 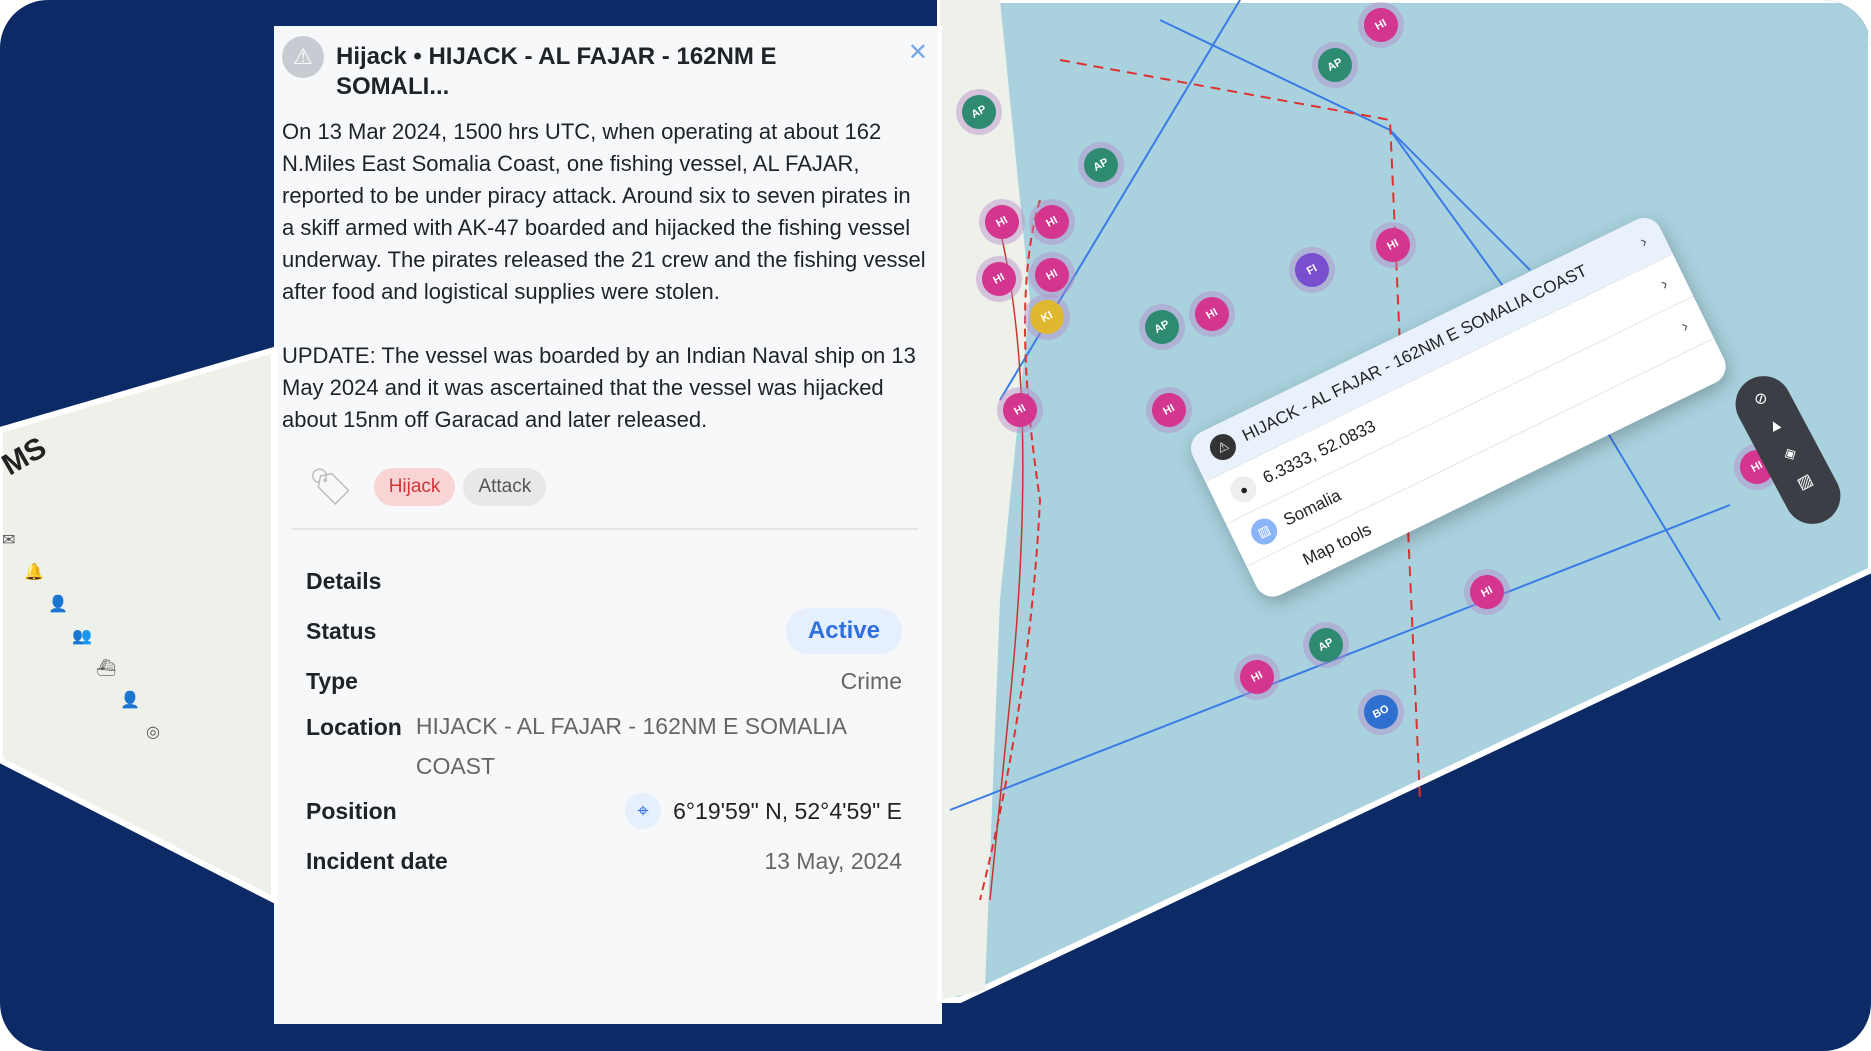 What do you see at coordinates (917, 52) in the screenshot?
I see `close-icon: ✕` at bounding box center [917, 52].